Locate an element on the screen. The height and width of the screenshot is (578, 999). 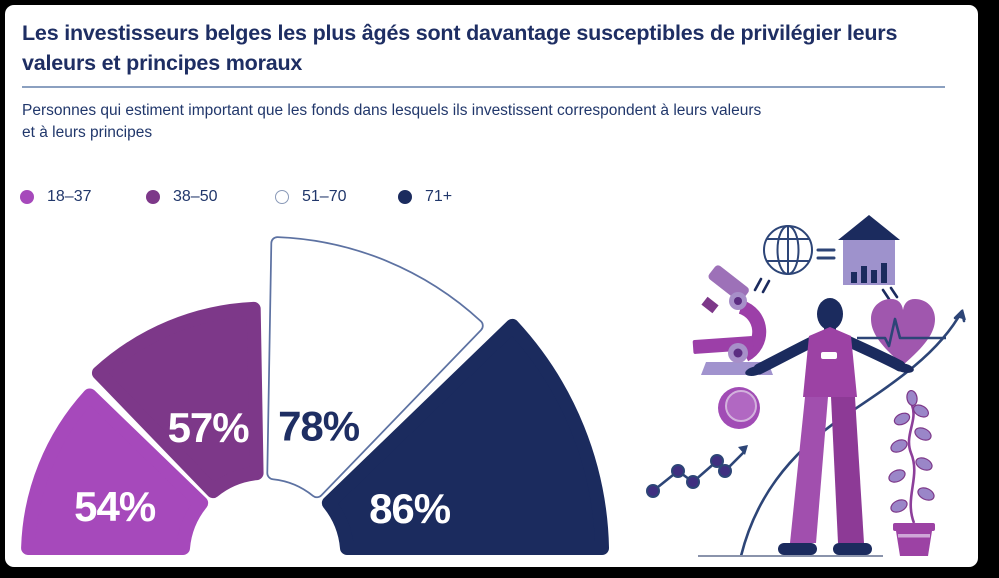
double-slash-icon is located at coordinates (762, 285).